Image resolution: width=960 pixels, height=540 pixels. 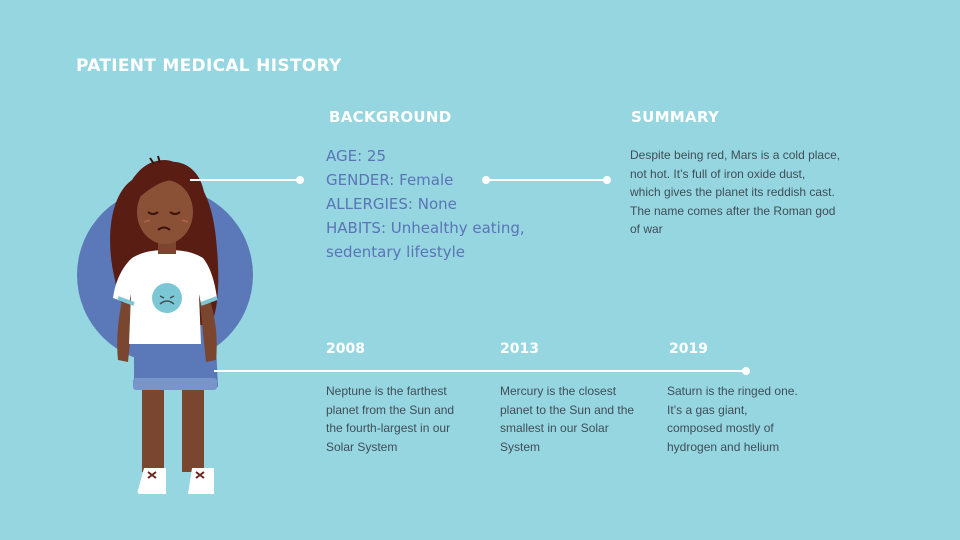 What do you see at coordinates (176, 366) in the screenshot?
I see `shorts` at bounding box center [176, 366].